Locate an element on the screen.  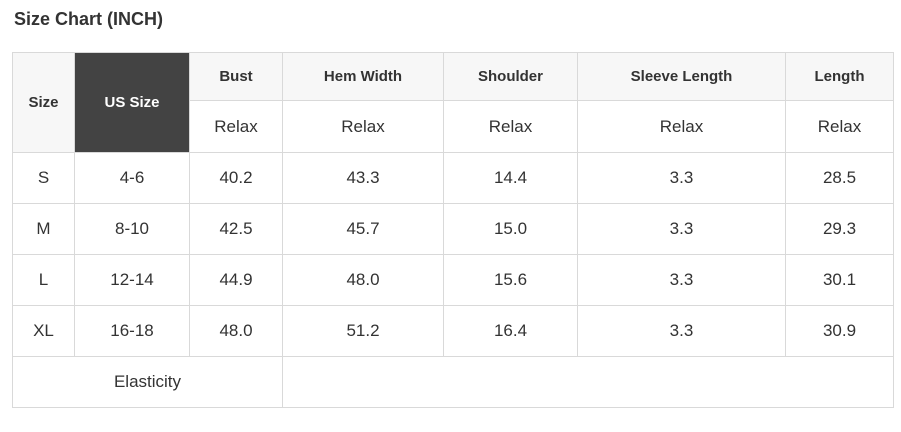
bust-cell: 42.5 is located at coordinates (236, 229).